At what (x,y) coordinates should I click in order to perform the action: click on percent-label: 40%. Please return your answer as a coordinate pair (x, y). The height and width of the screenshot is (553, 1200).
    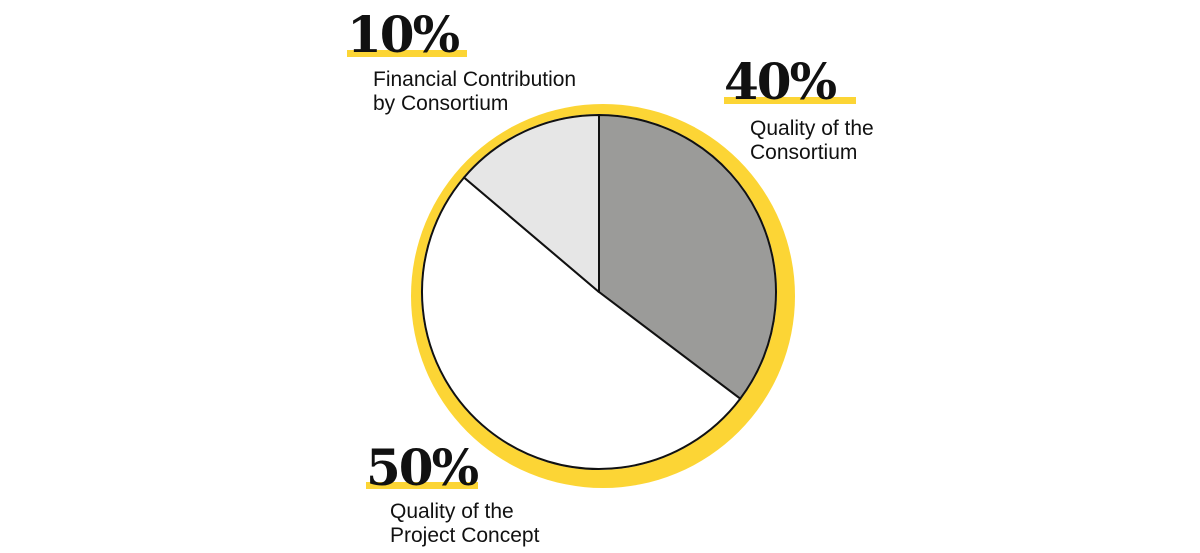
    Looking at the image, I should click on (780, 81).